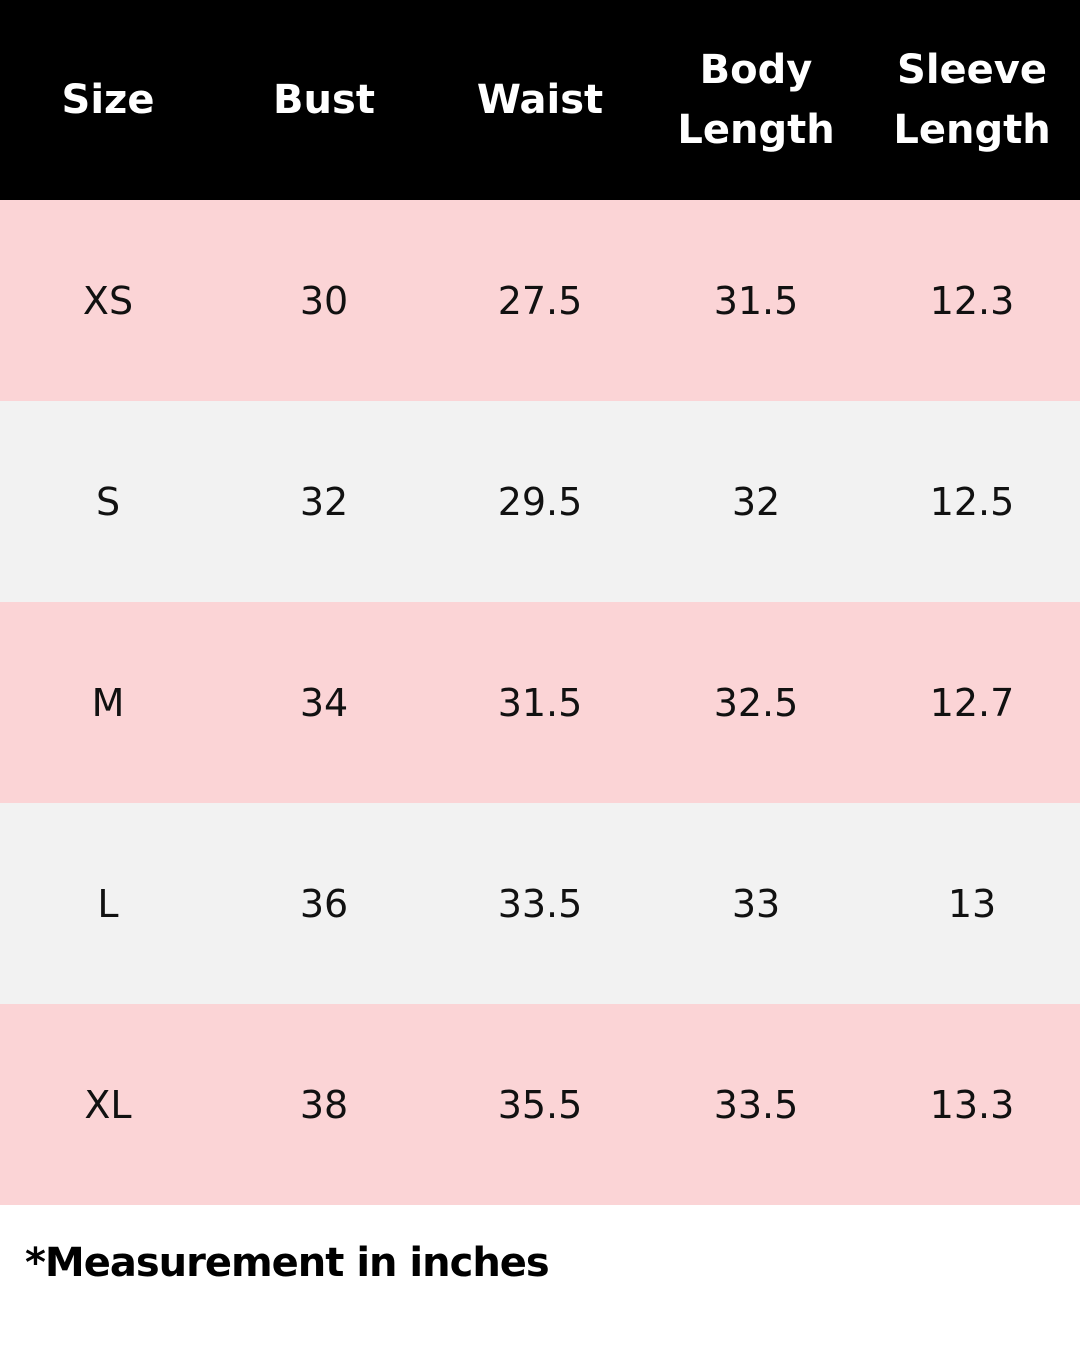 The image size is (1080, 1350). What do you see at coordinates (972, 501) in the screenshot?
I see `measure-cell: 12.5` at bounding box center [972, 501].